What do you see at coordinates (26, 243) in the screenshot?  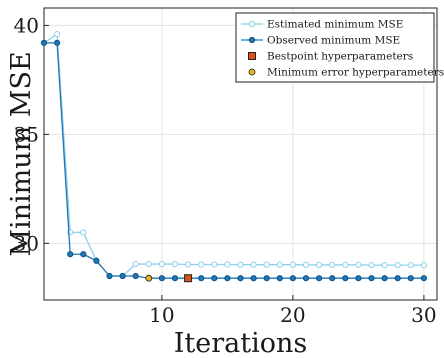 I see `y-tick-label: 30` at bounding box center [26, 243].